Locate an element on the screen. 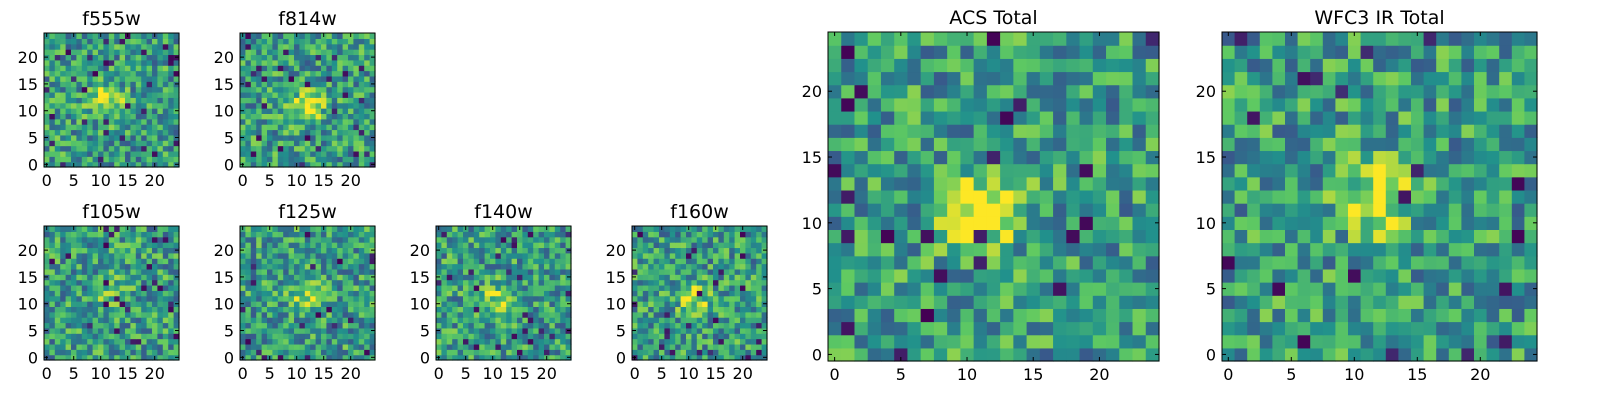 This screenshot has width=1600, height=400. y-tick-label: 15 is located at coordinates (420, 277).